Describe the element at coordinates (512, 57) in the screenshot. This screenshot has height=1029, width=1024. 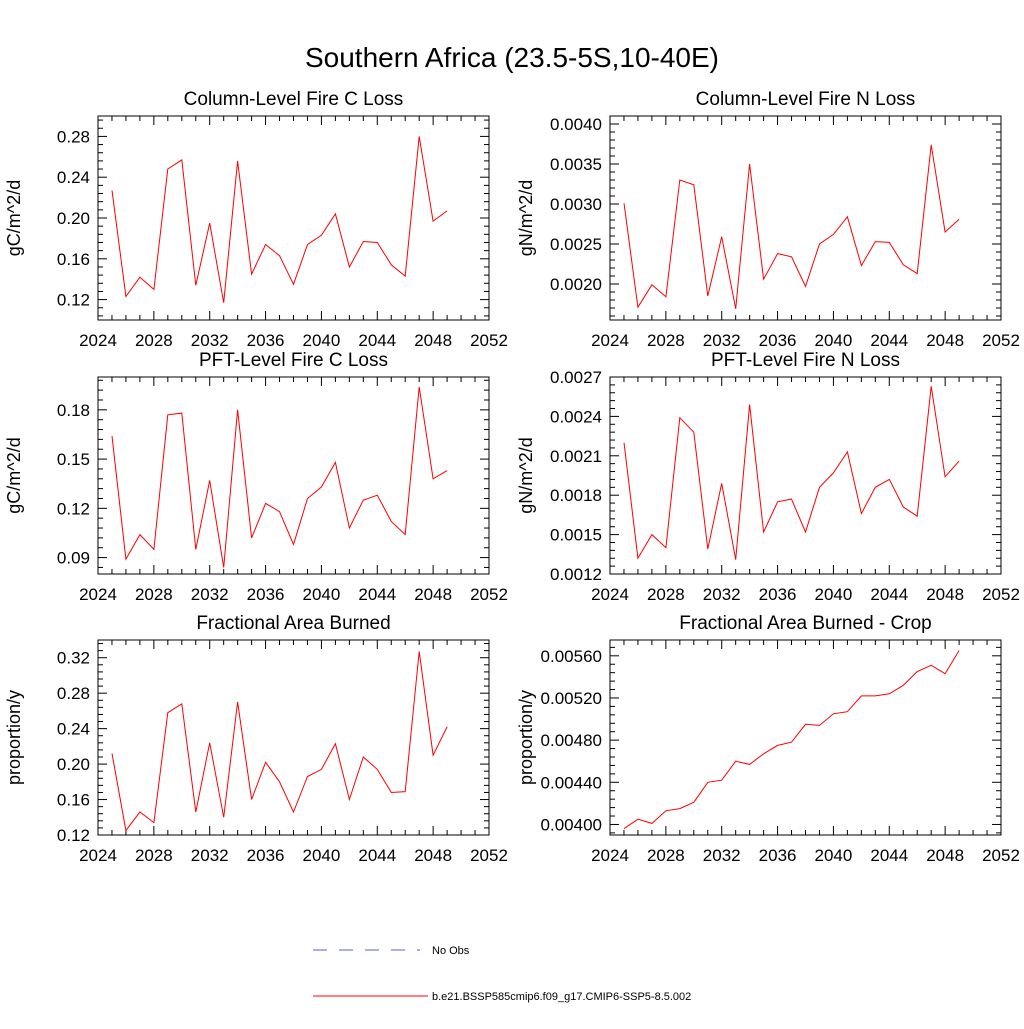
I see `figure-title: Southern Africa (23.5-5S,10-40E)` at that location.